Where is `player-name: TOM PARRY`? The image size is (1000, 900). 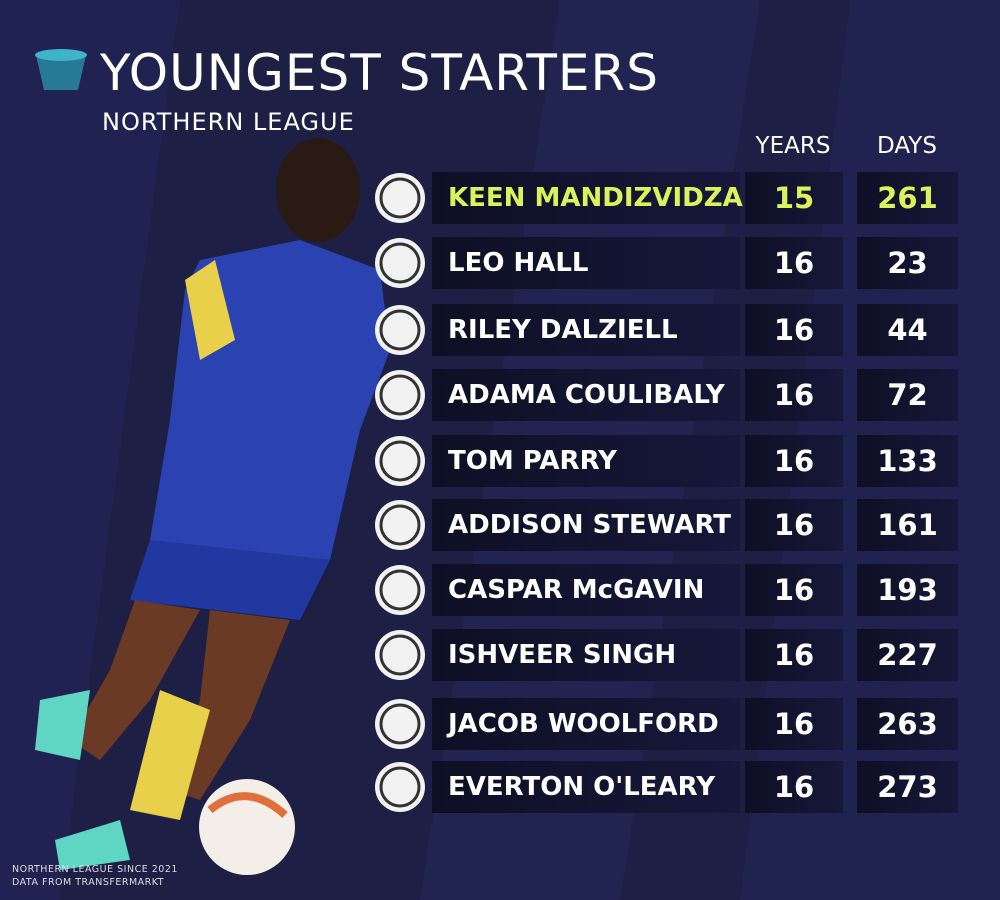 player-name: TOM PARRY is located at coordinates (586, 461).